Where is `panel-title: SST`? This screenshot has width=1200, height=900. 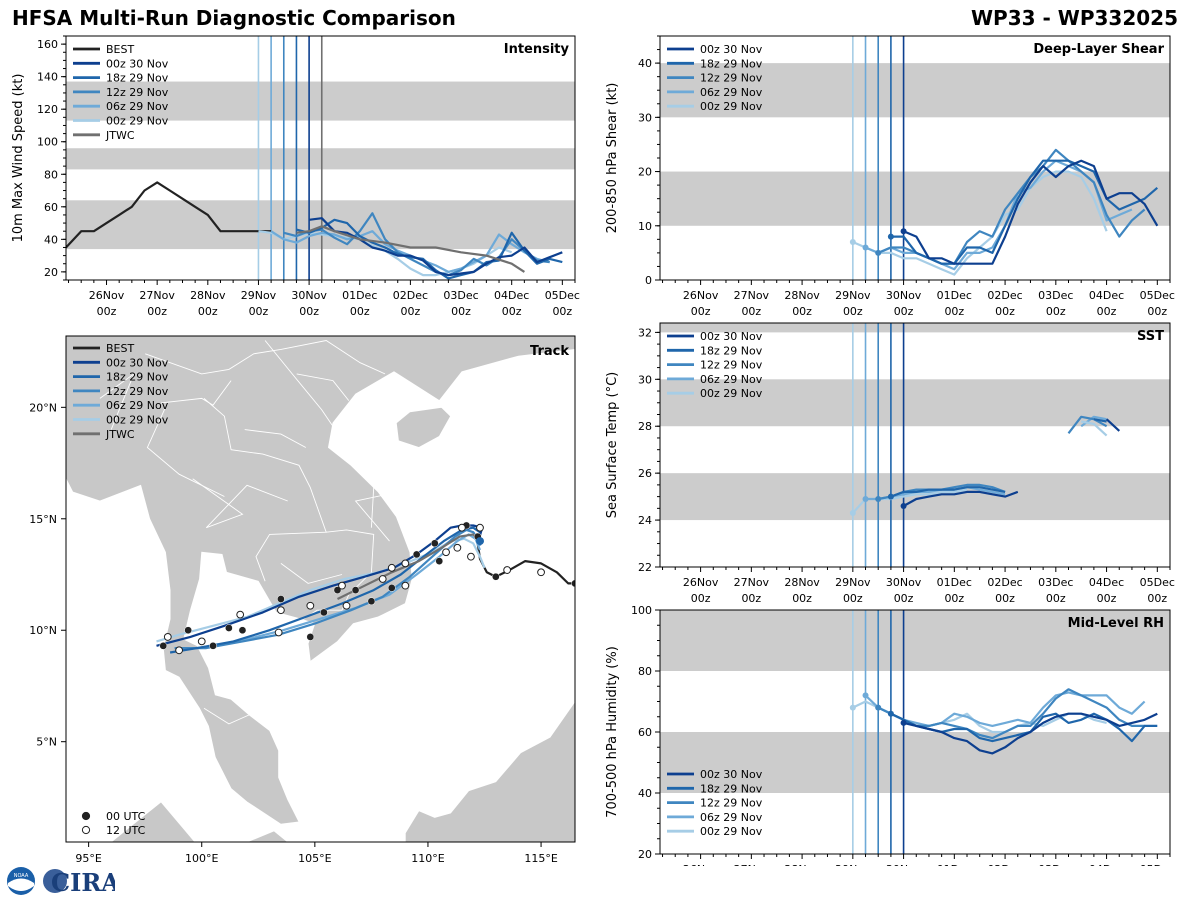
panel-title: SST is located at coordinates (1150, 336).